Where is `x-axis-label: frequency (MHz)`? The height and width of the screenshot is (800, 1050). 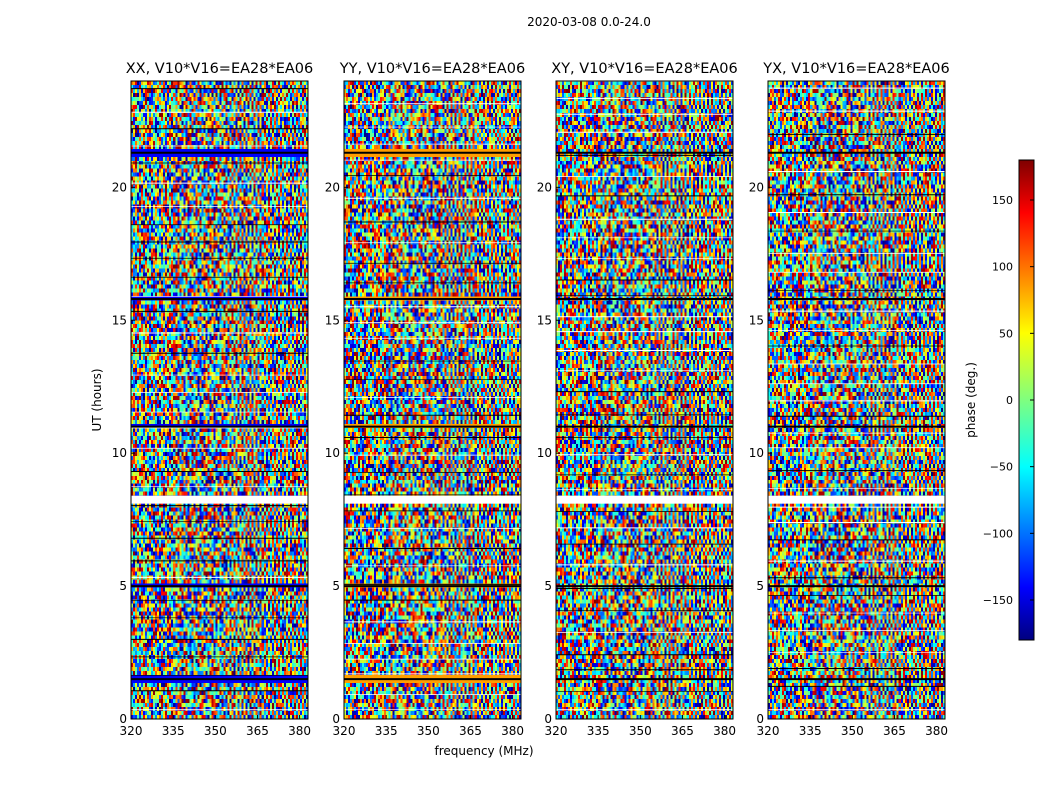
x-axis-label: frequency (MHz) is located at coordinates (483, 751).